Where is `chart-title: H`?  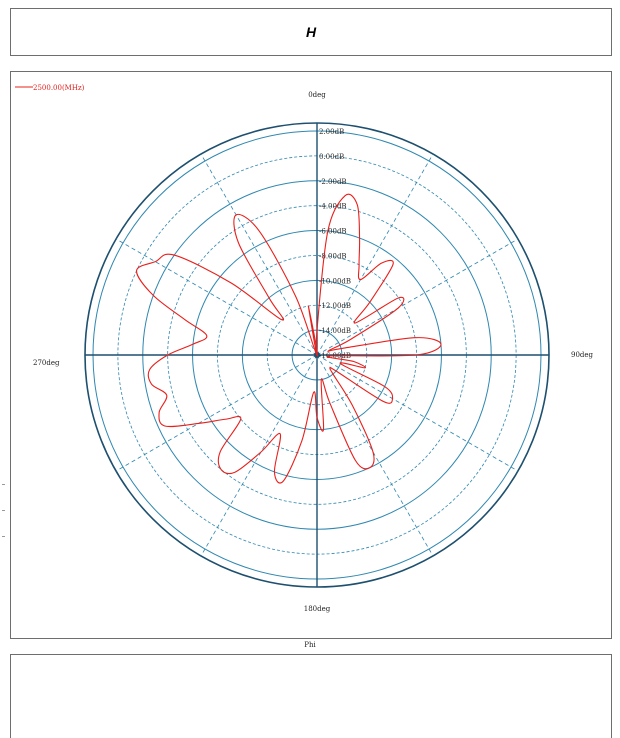
chart-title: H is located at coordinates (311, 32).